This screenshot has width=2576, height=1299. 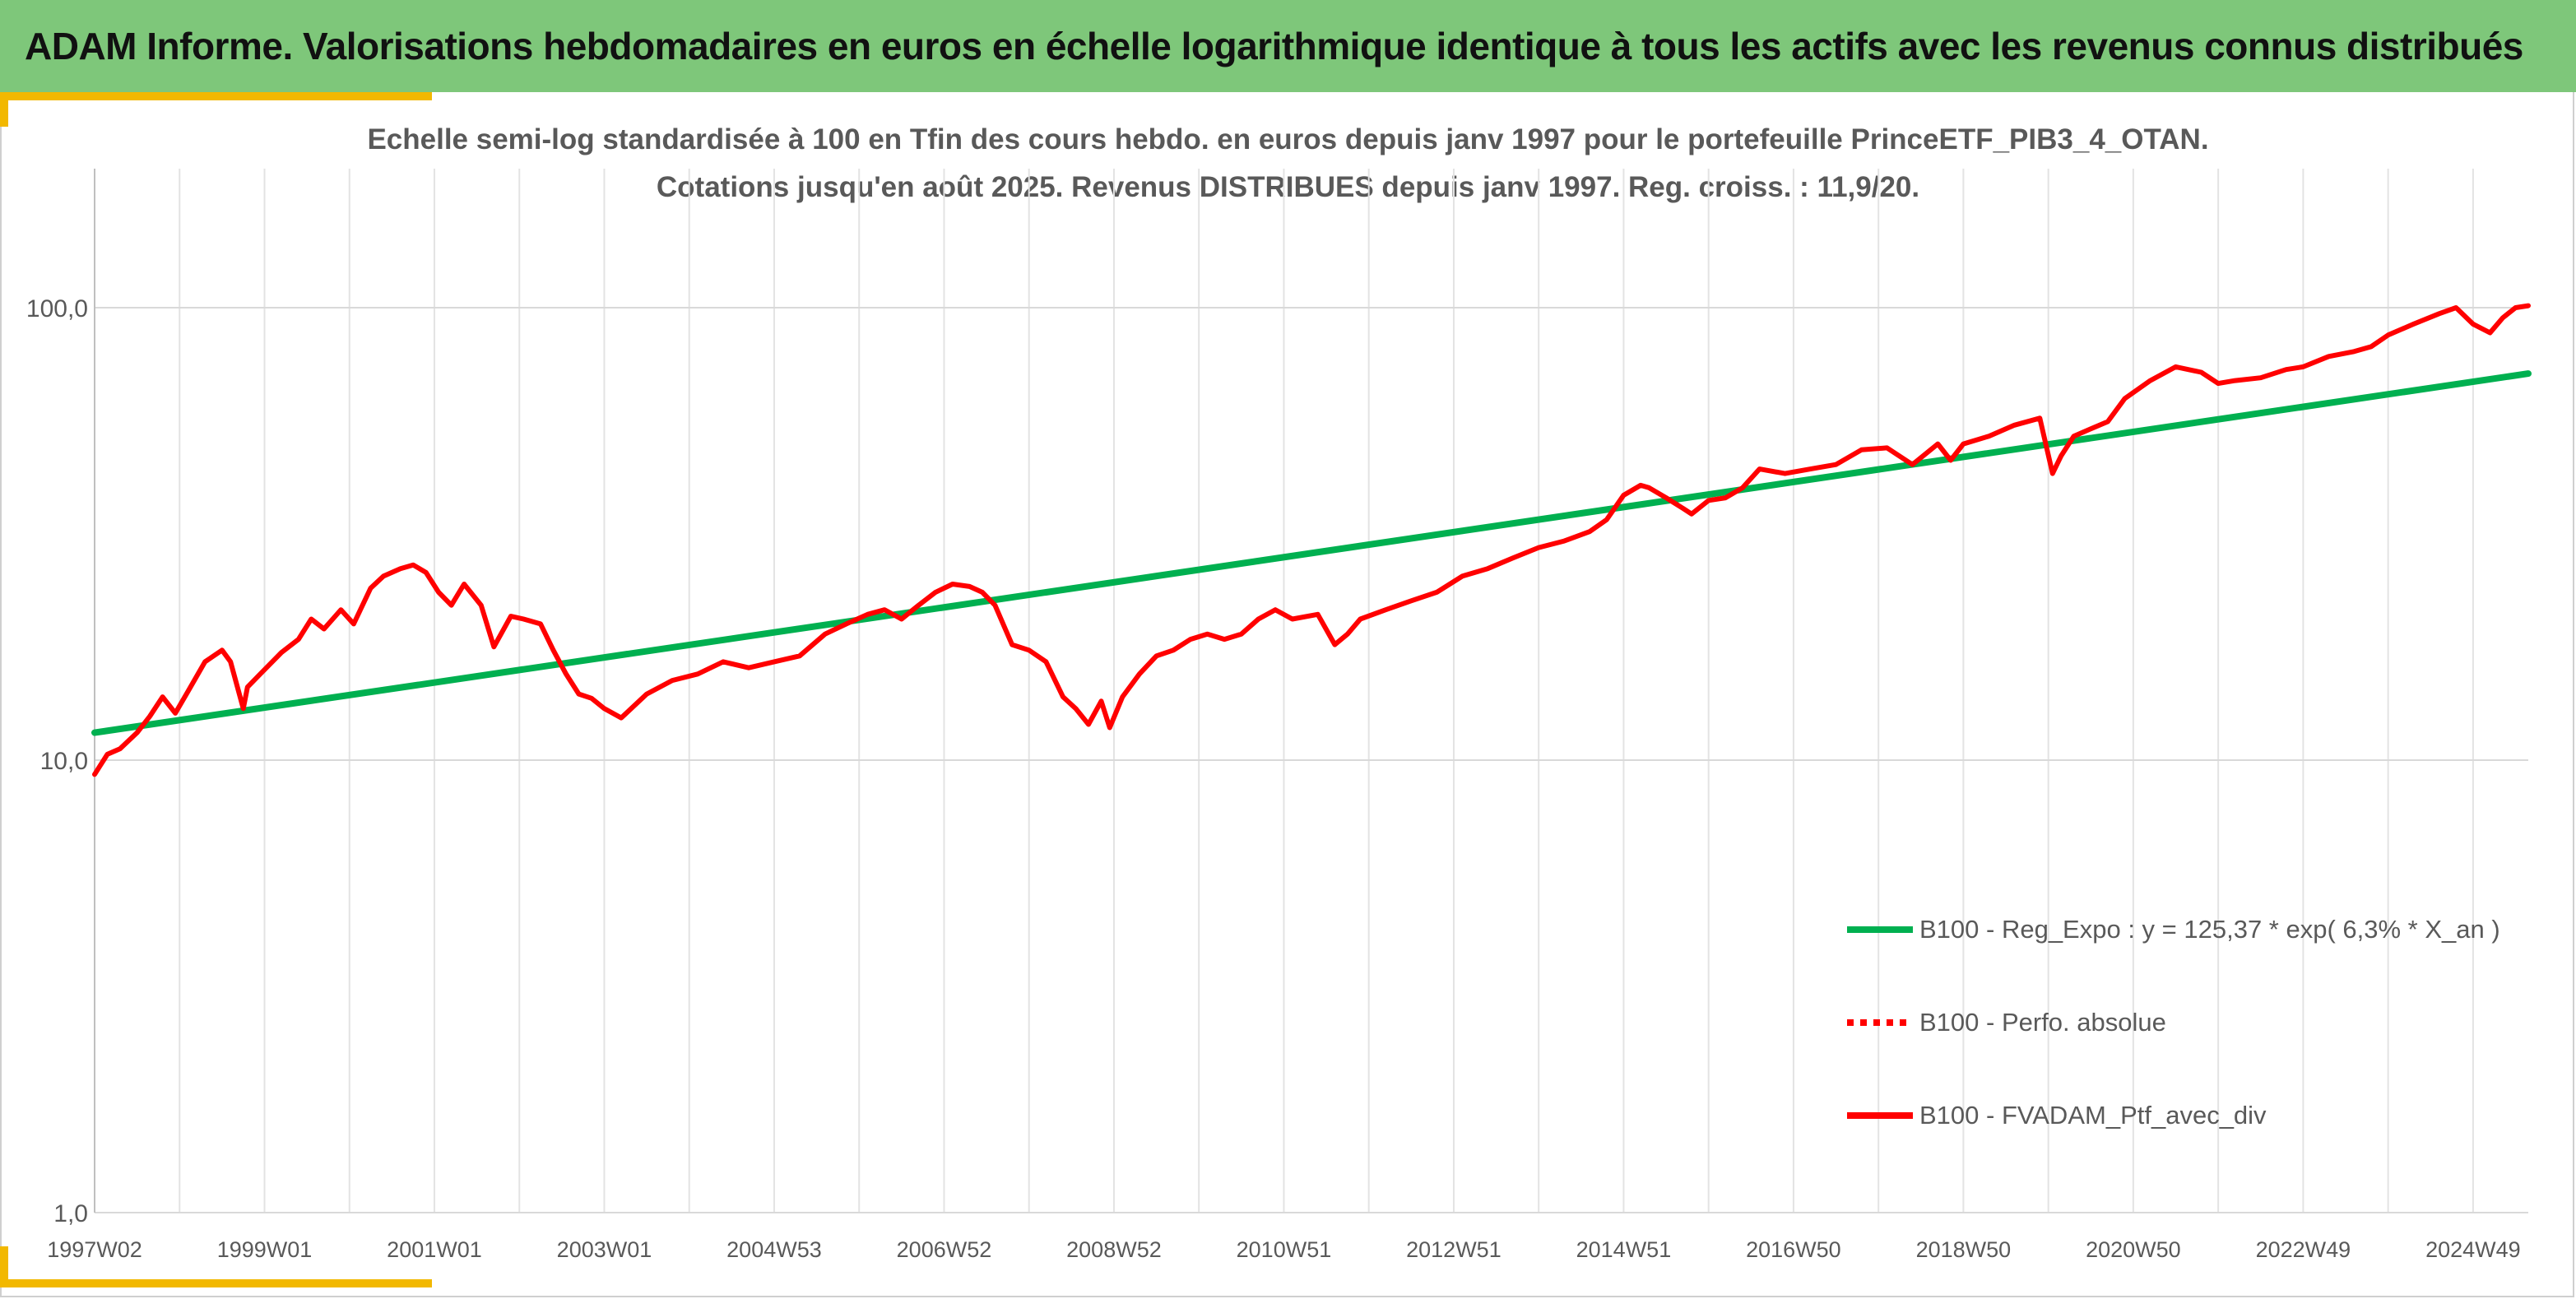 What do you see at coordinates (1880, 1022) in the screenshot?
I see `legend-swatch-absolute-perf` at bounding box center [1880, 1022].